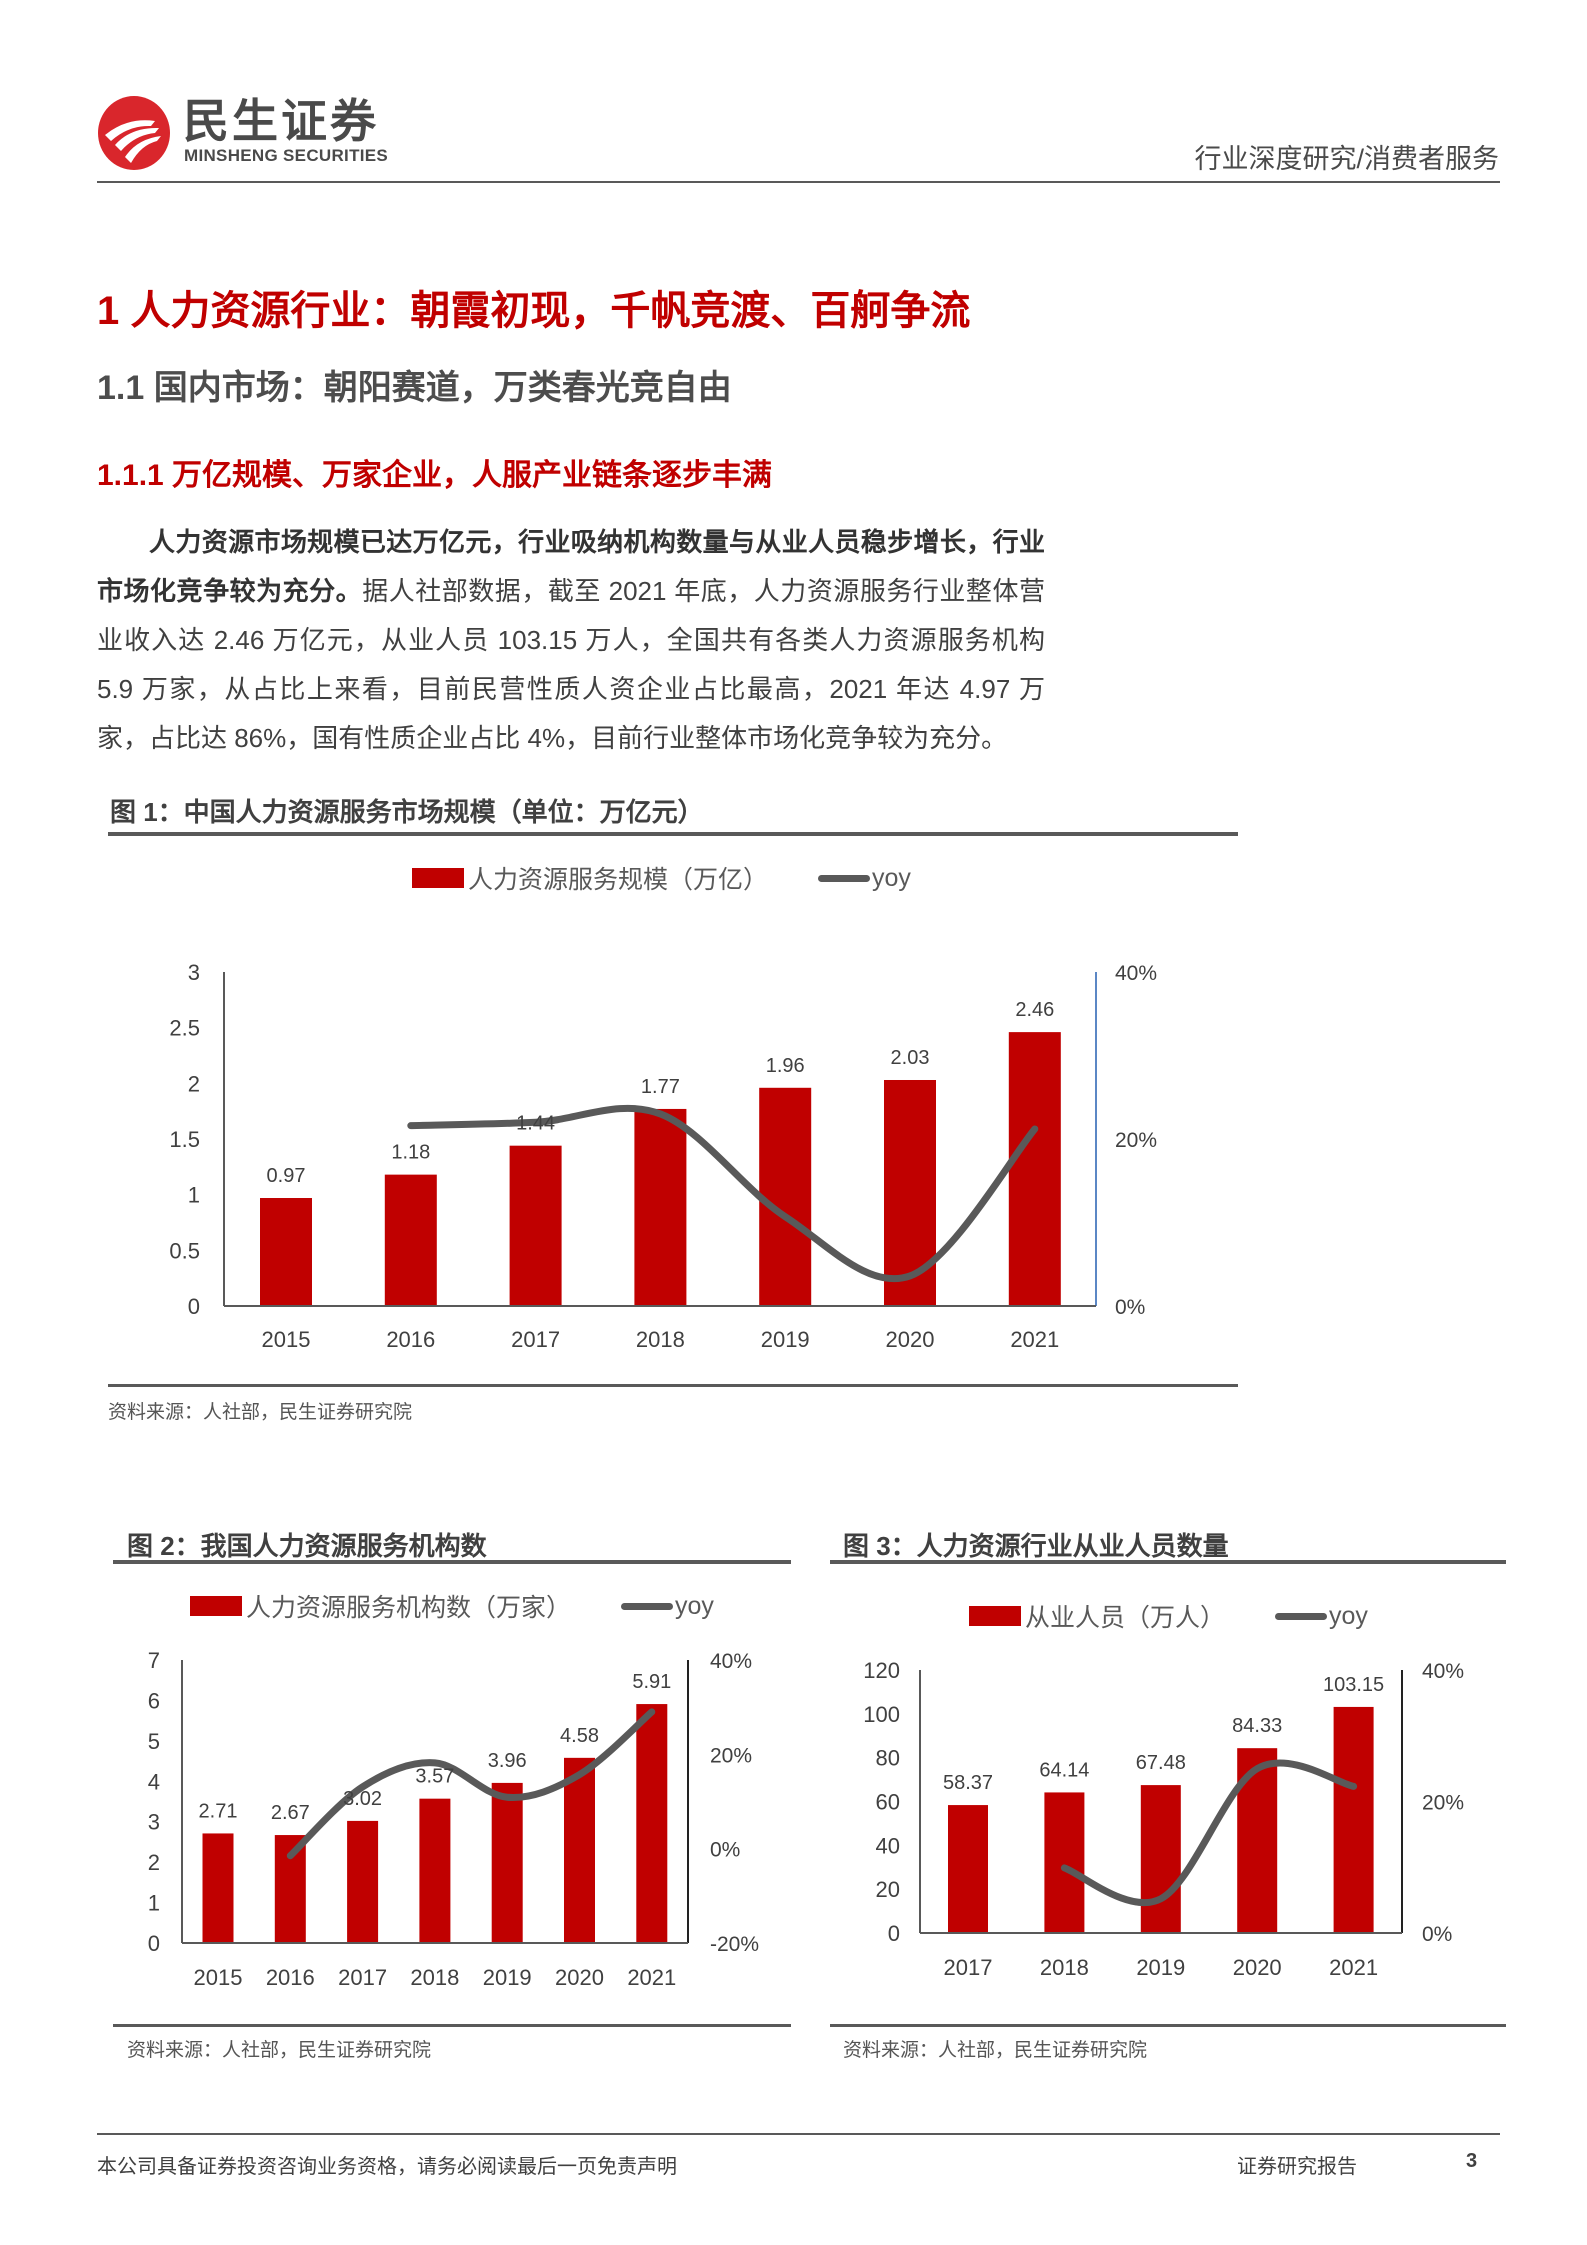 The width and height of the screenshot is (1587, 2245). What do you see at coordinates (618, 880) in the screenshot?
I see `legend-bar-label: 人力资源服务规模（万亿）` at bounding box center [618, 880].